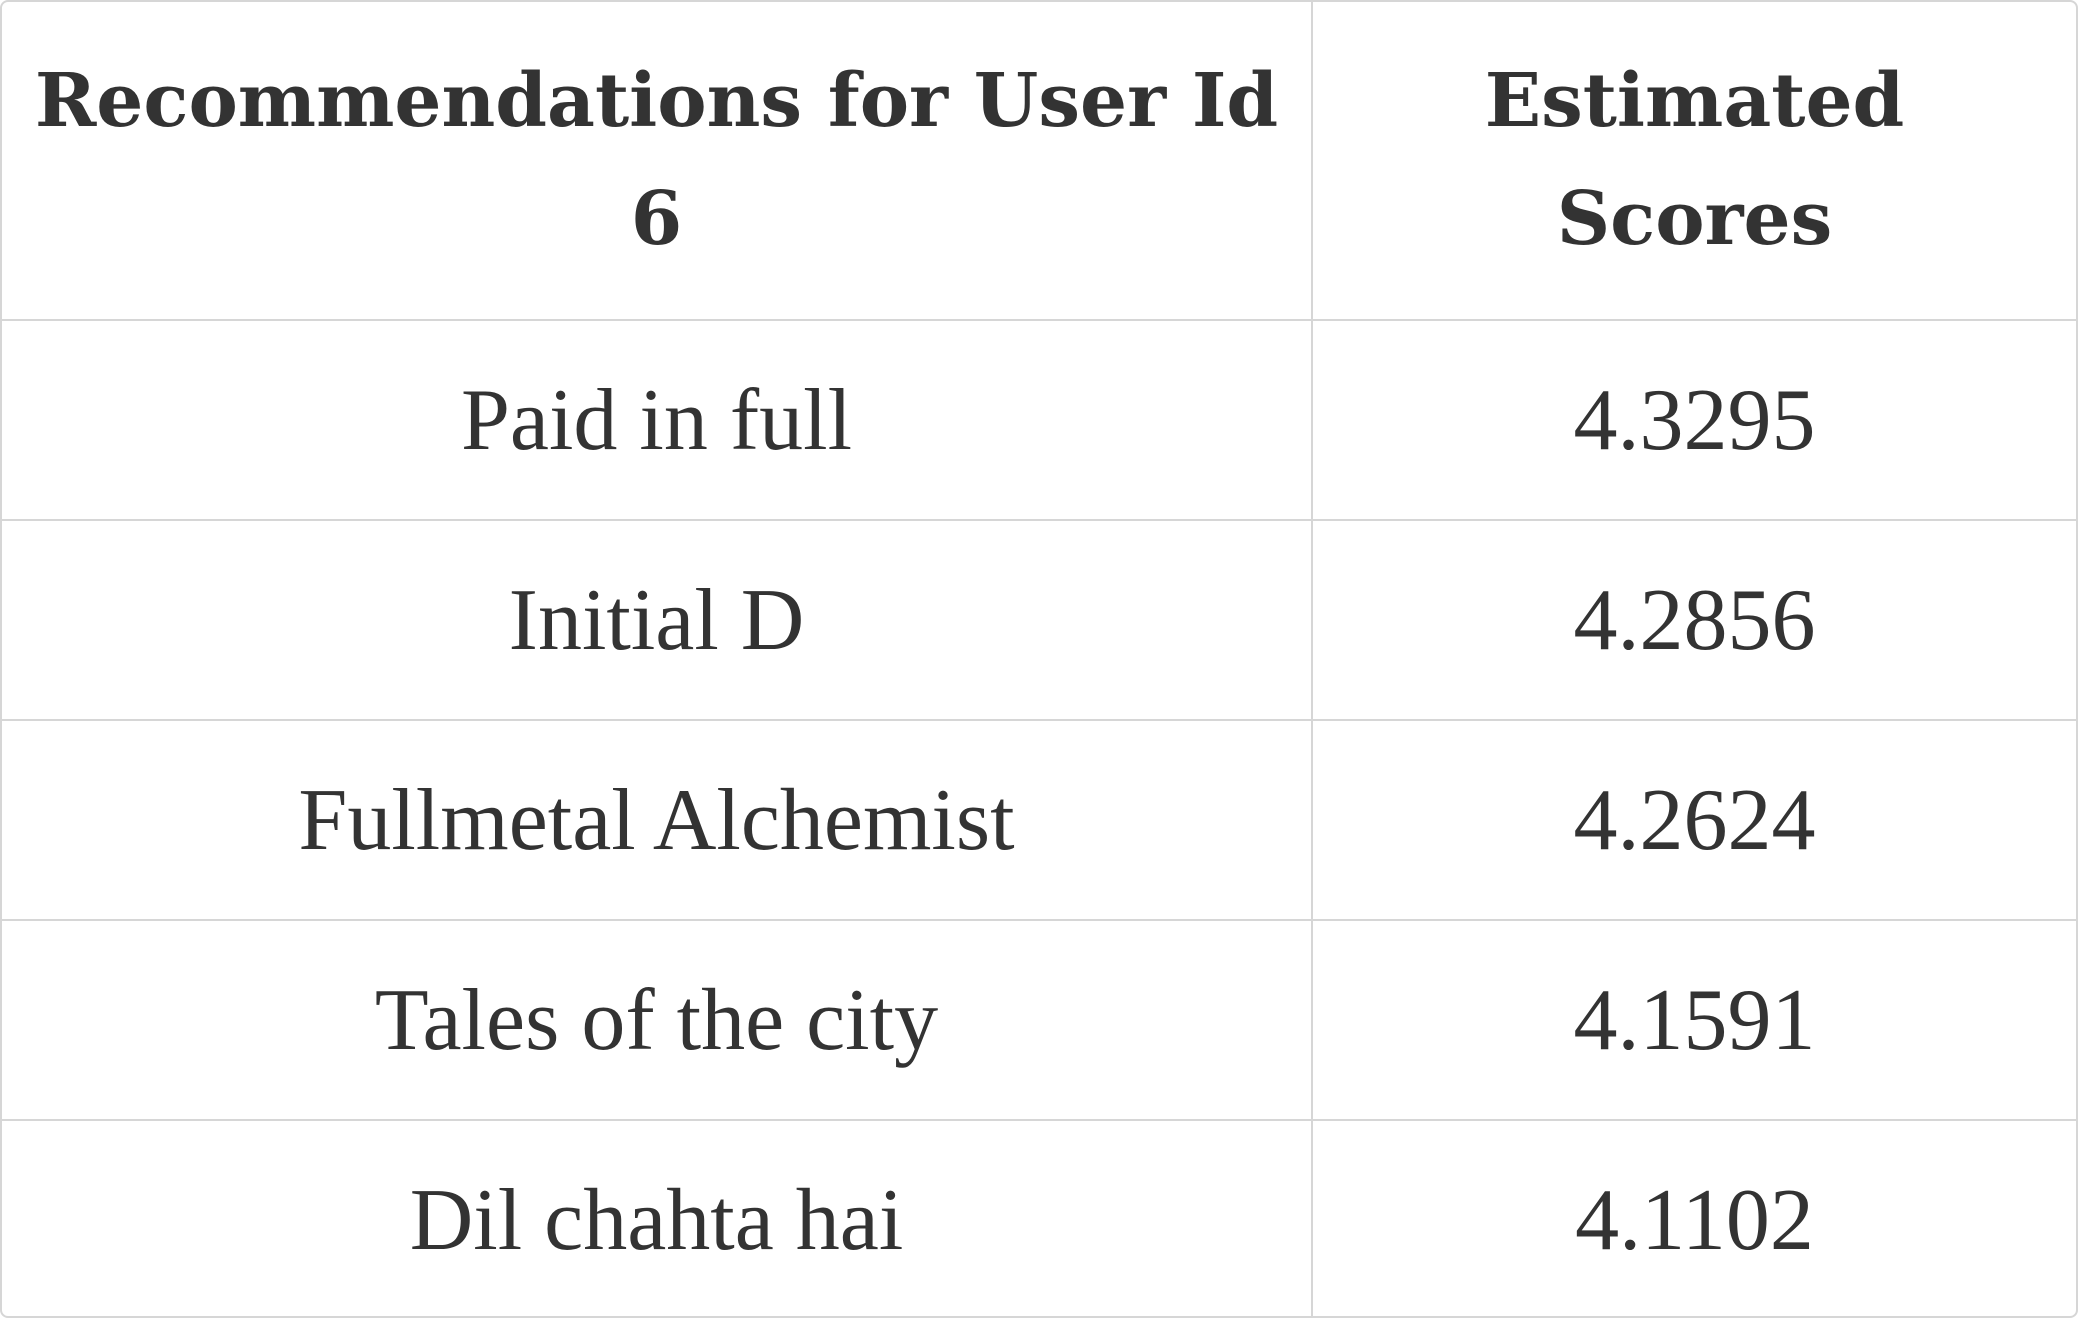 Image resolution: width=2080 pixels, height=1320 pixels. What do you see at coordinates (657, 420) in the screenshot?
I see `recommendation-title-cell: Paid in full` at bounding box center [657, 420].